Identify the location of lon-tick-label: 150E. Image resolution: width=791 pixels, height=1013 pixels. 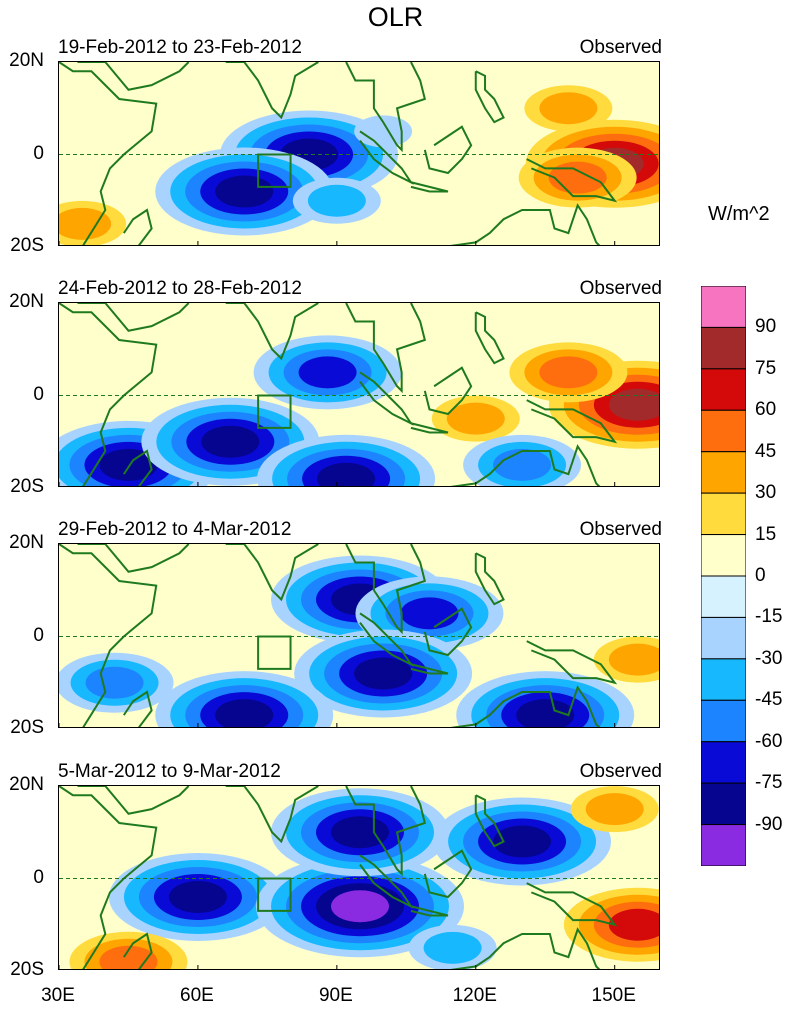
(613, 995).